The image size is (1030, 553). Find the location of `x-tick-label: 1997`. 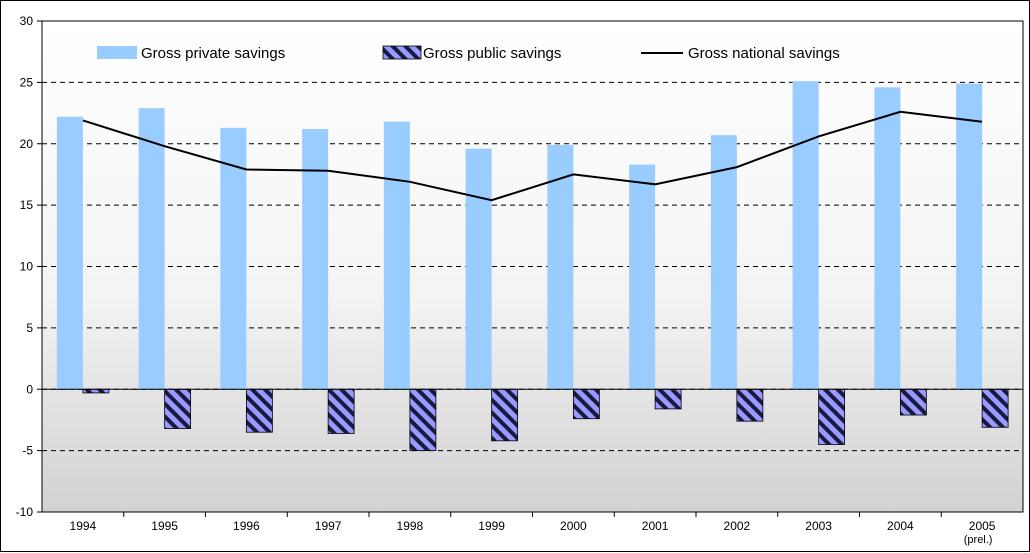

x-tick-label: 1997 is located at coordinates (328, 526).